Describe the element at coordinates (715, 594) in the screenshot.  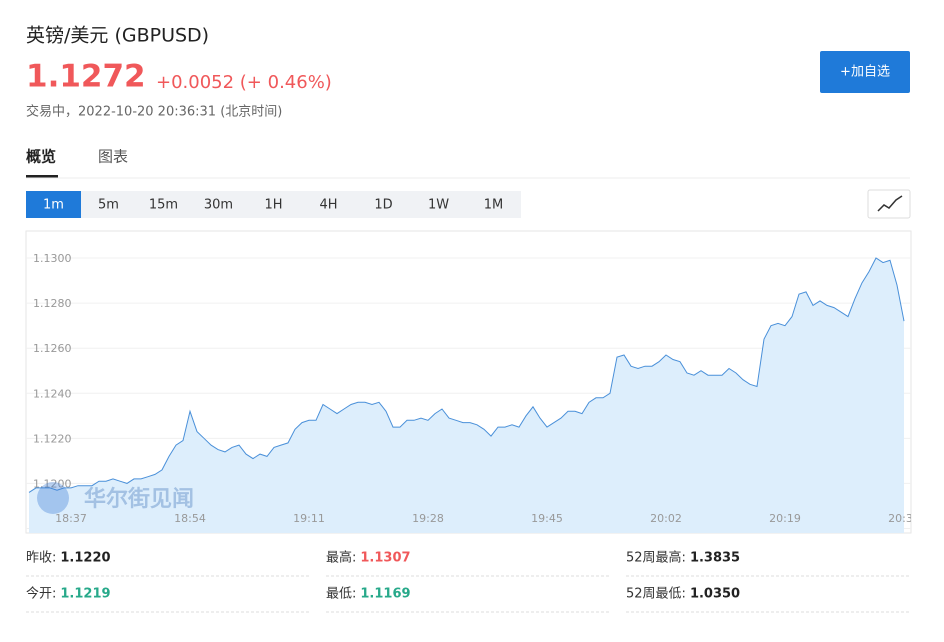
I see `stat-value: 1.0350` at that location.